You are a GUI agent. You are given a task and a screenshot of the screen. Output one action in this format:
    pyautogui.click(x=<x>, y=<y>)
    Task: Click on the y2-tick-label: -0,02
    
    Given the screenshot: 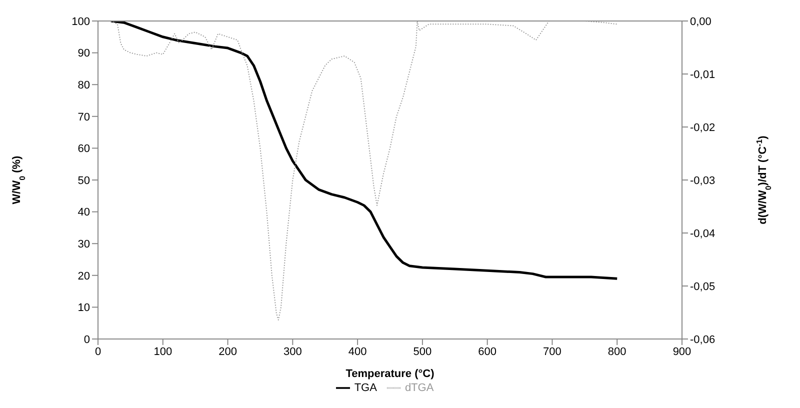 What is the action you would take?
    pyautogui.click(x=703, y=128)
    